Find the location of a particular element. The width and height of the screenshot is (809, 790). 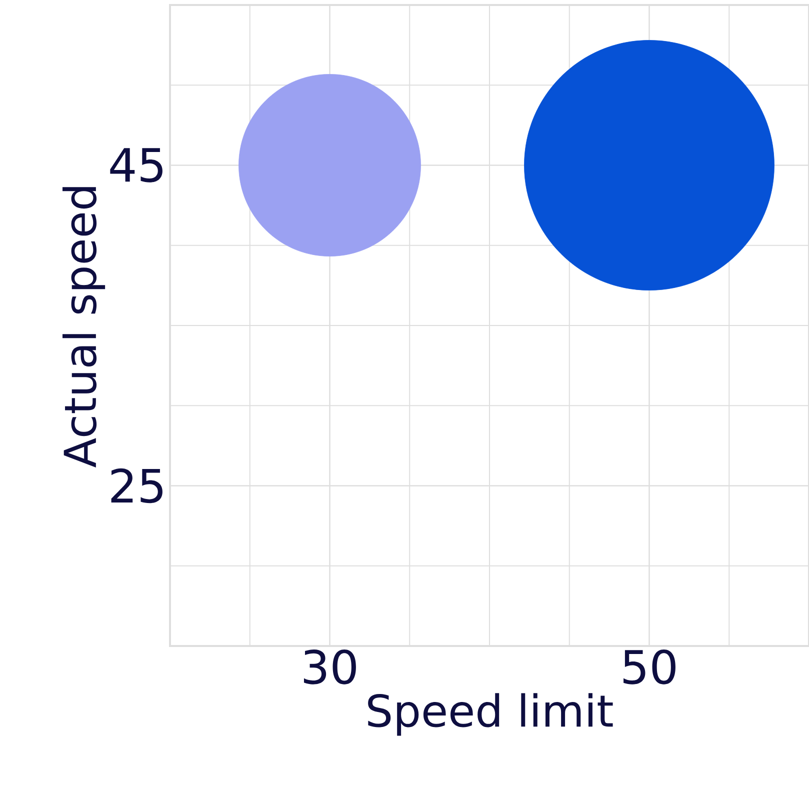

x-tick-label: 50 is located at coordinates (650, 667).